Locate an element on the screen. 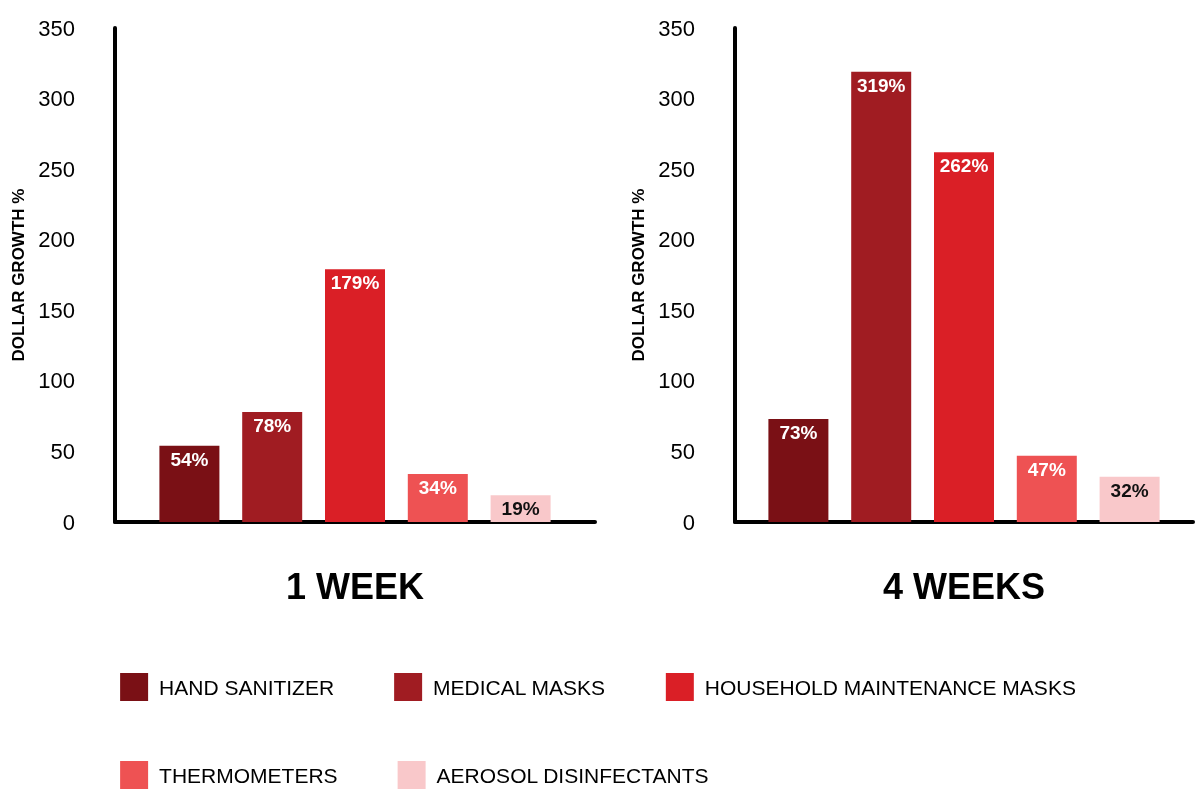 The height and width of the screenshot is (804, 1196). data-label: 179% is located at coordinates (355, 283).